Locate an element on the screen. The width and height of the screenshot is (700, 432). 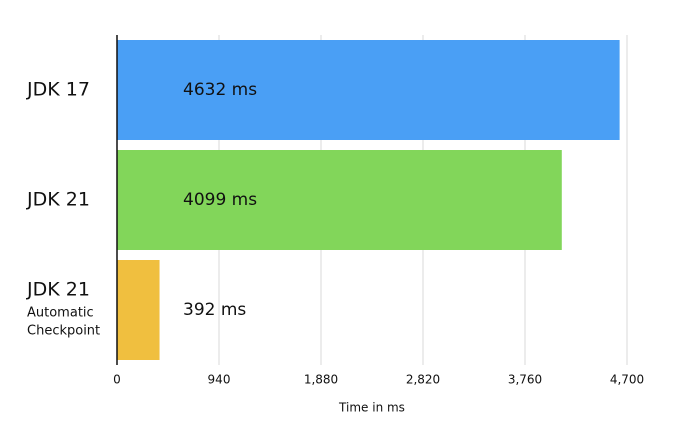
y-tick-sublabel: Checkpoint is located at coordinates (63, 331).